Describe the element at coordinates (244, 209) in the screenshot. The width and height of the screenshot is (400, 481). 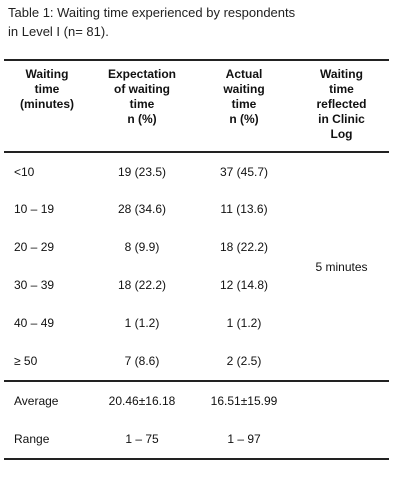
I see `cell-actual: 11 (13.6)` at that location.